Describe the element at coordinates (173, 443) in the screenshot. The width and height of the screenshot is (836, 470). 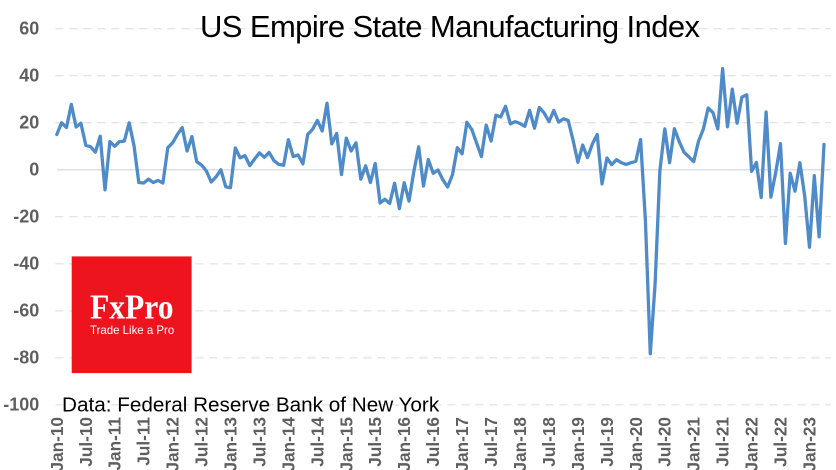
I see `svg-text: Jan-12` at that location.